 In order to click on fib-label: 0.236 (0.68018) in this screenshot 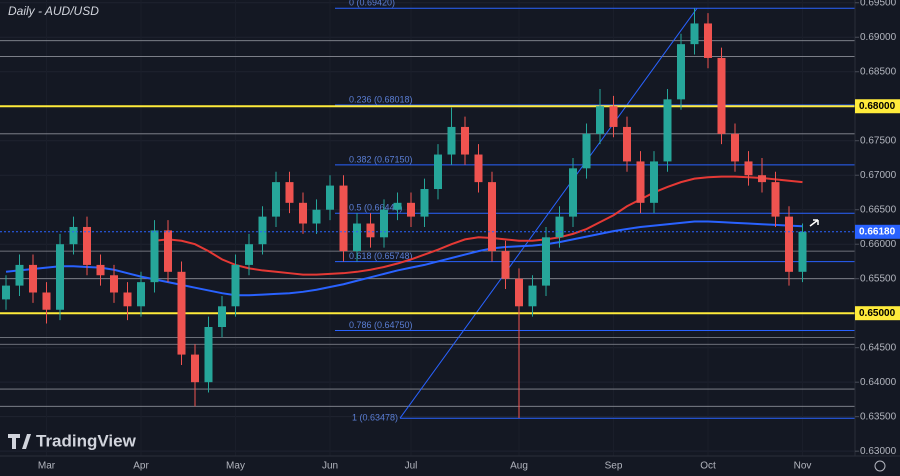, I will do `click(381, 99)`.